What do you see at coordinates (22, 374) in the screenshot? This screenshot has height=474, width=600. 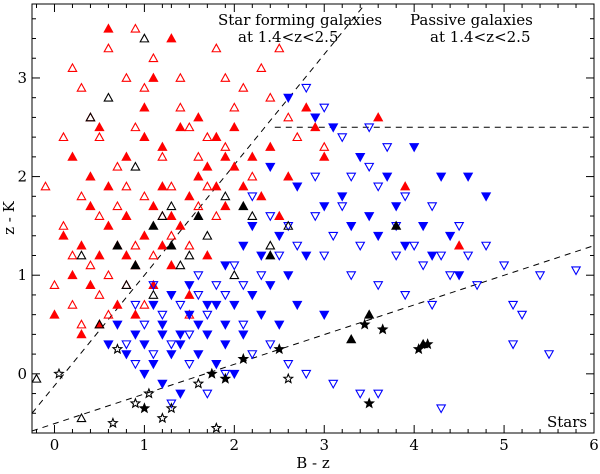 I see `y-tick-label: 0` at bounding box center [22, 374].